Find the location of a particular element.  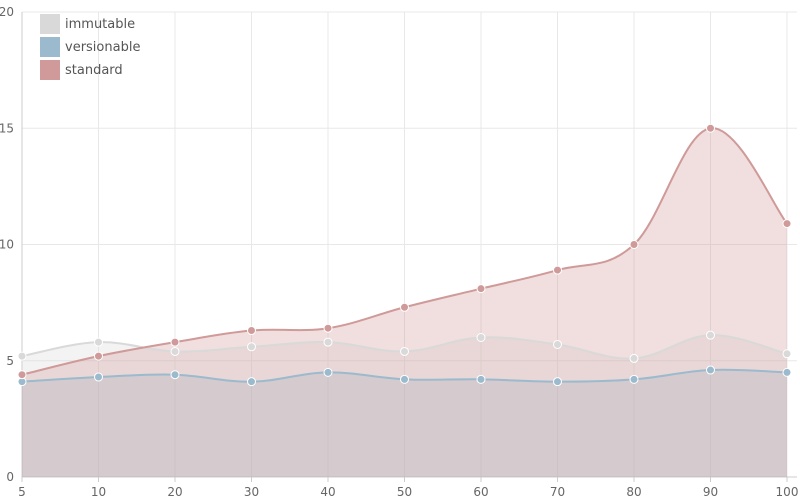

y-tick-label: 20 is located at coordinates (7, 12).